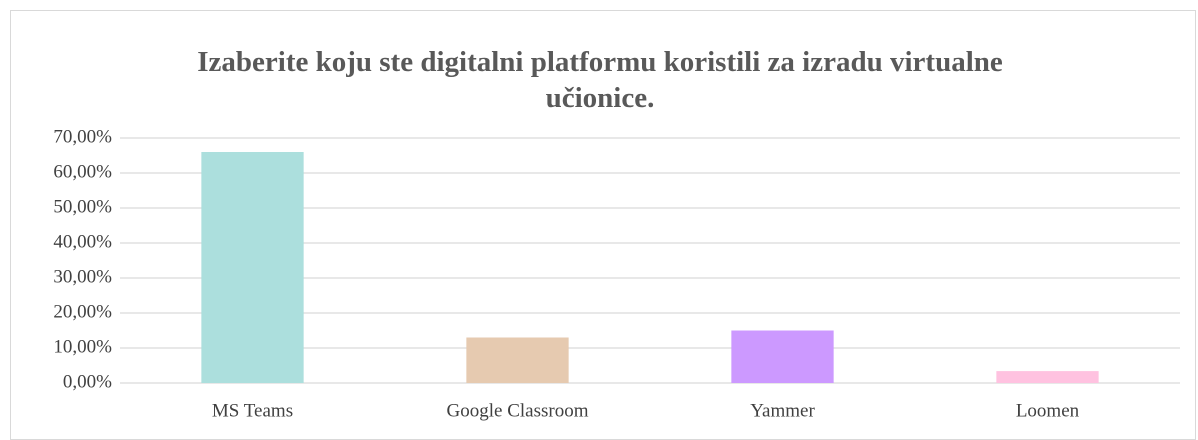  What do you see at coordinates (82, 311) in the screenshot?
I see `y-tick-label: 20,00%` at bounding box center [82, 311].